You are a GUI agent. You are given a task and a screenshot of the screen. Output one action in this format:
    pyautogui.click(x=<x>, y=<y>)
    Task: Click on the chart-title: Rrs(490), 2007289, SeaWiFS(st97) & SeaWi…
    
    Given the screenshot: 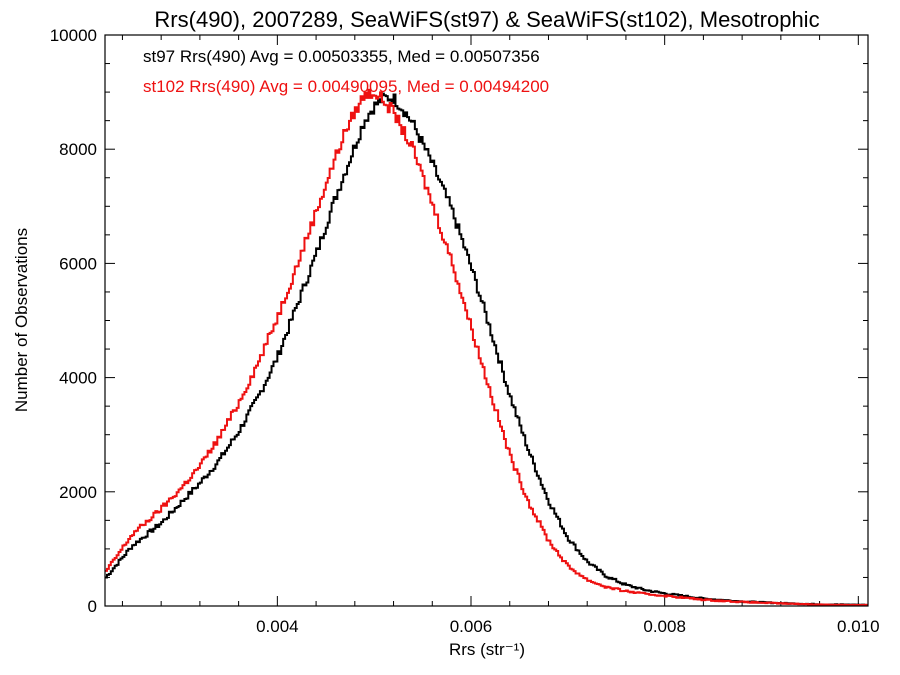 What is the action you would take?
    pyautogui.click(x=486, y=19)
    